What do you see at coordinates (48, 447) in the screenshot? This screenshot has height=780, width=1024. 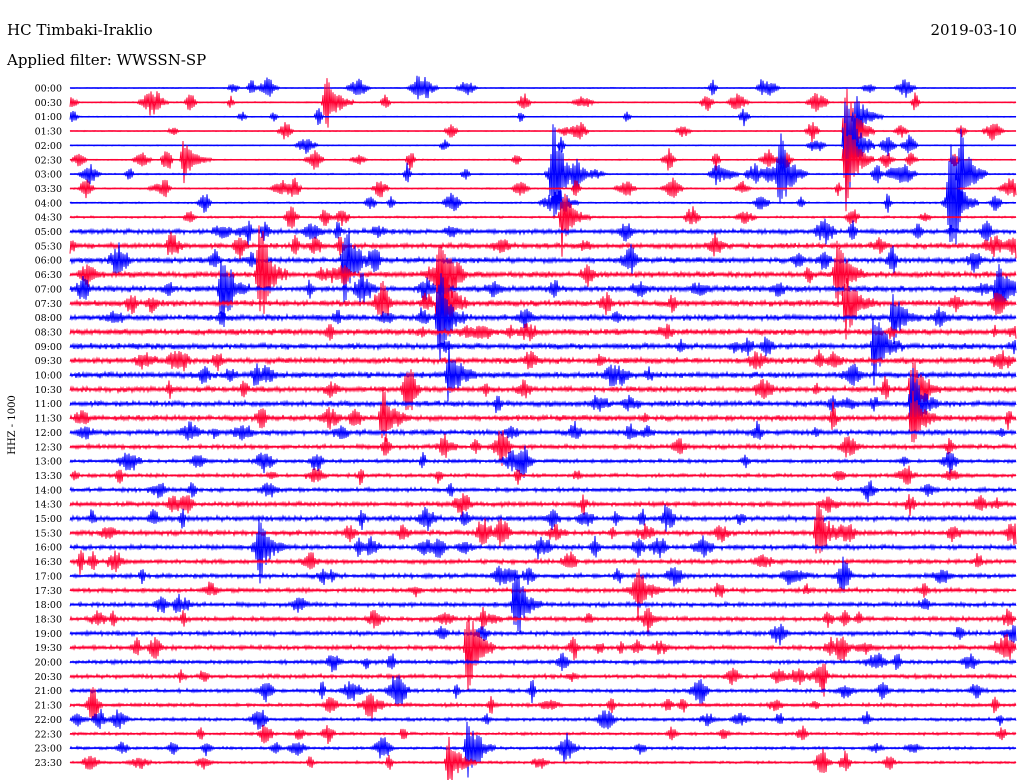 I see `tick-label-1230: 12:30` at bounding box center [48, 447].